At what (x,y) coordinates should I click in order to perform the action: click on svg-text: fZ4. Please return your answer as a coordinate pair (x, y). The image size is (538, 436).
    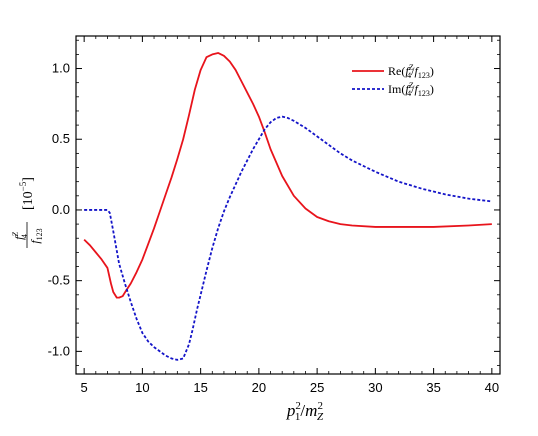
    Looking at the image, I should click on (20, 236).